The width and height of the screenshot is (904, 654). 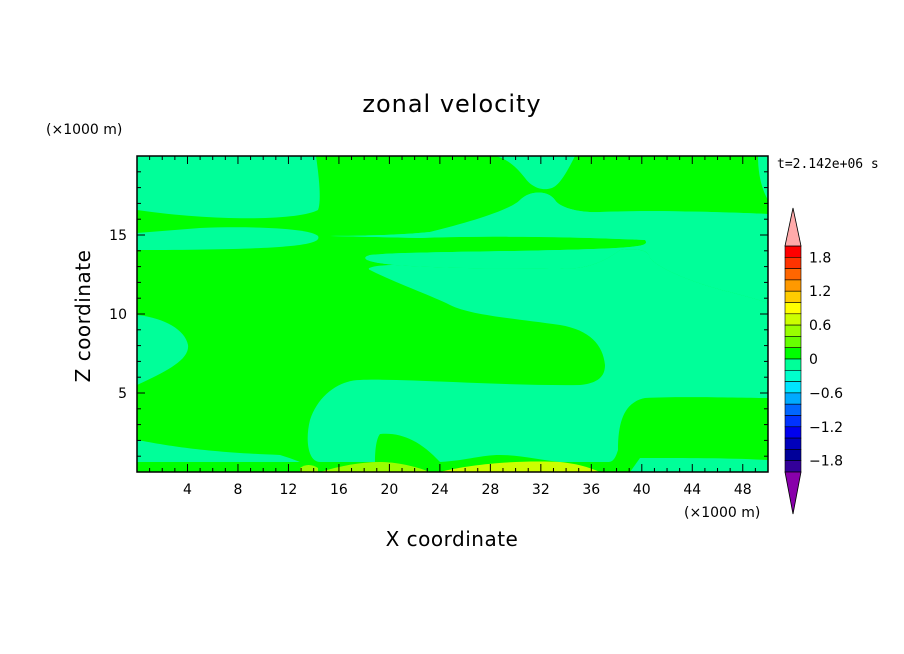 I want to click on y-tick-label: 15, so click(x=118, y=236).